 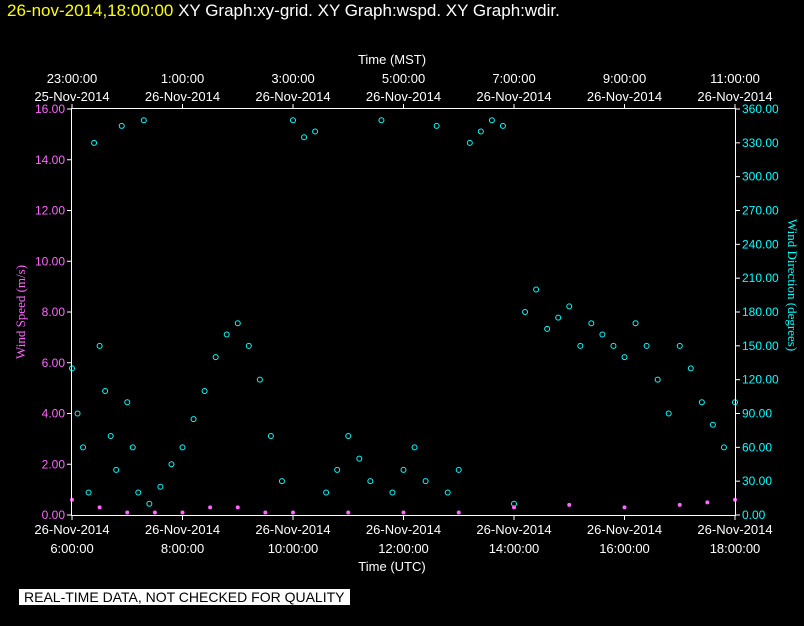 I want to click on bottom-tick-time: 16:00:00, so click(x=624, y=548).